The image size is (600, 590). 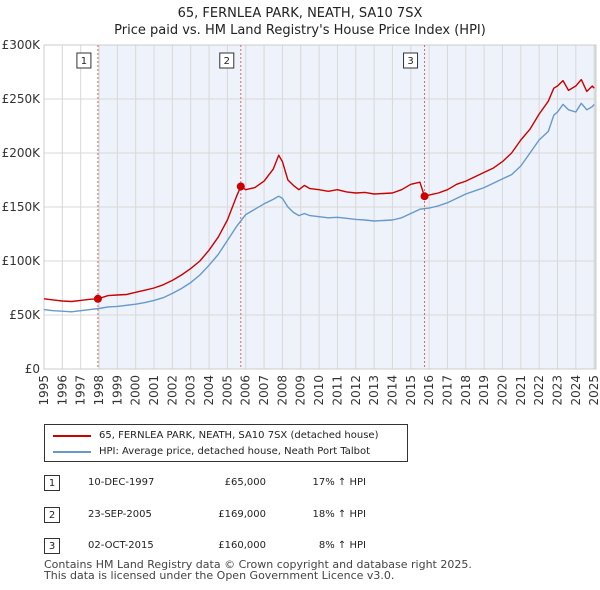 What do you see at coordinates (282, 390) in the screenshot?
I see `x-tick-label: 2008` at bounding box center [282, 390].